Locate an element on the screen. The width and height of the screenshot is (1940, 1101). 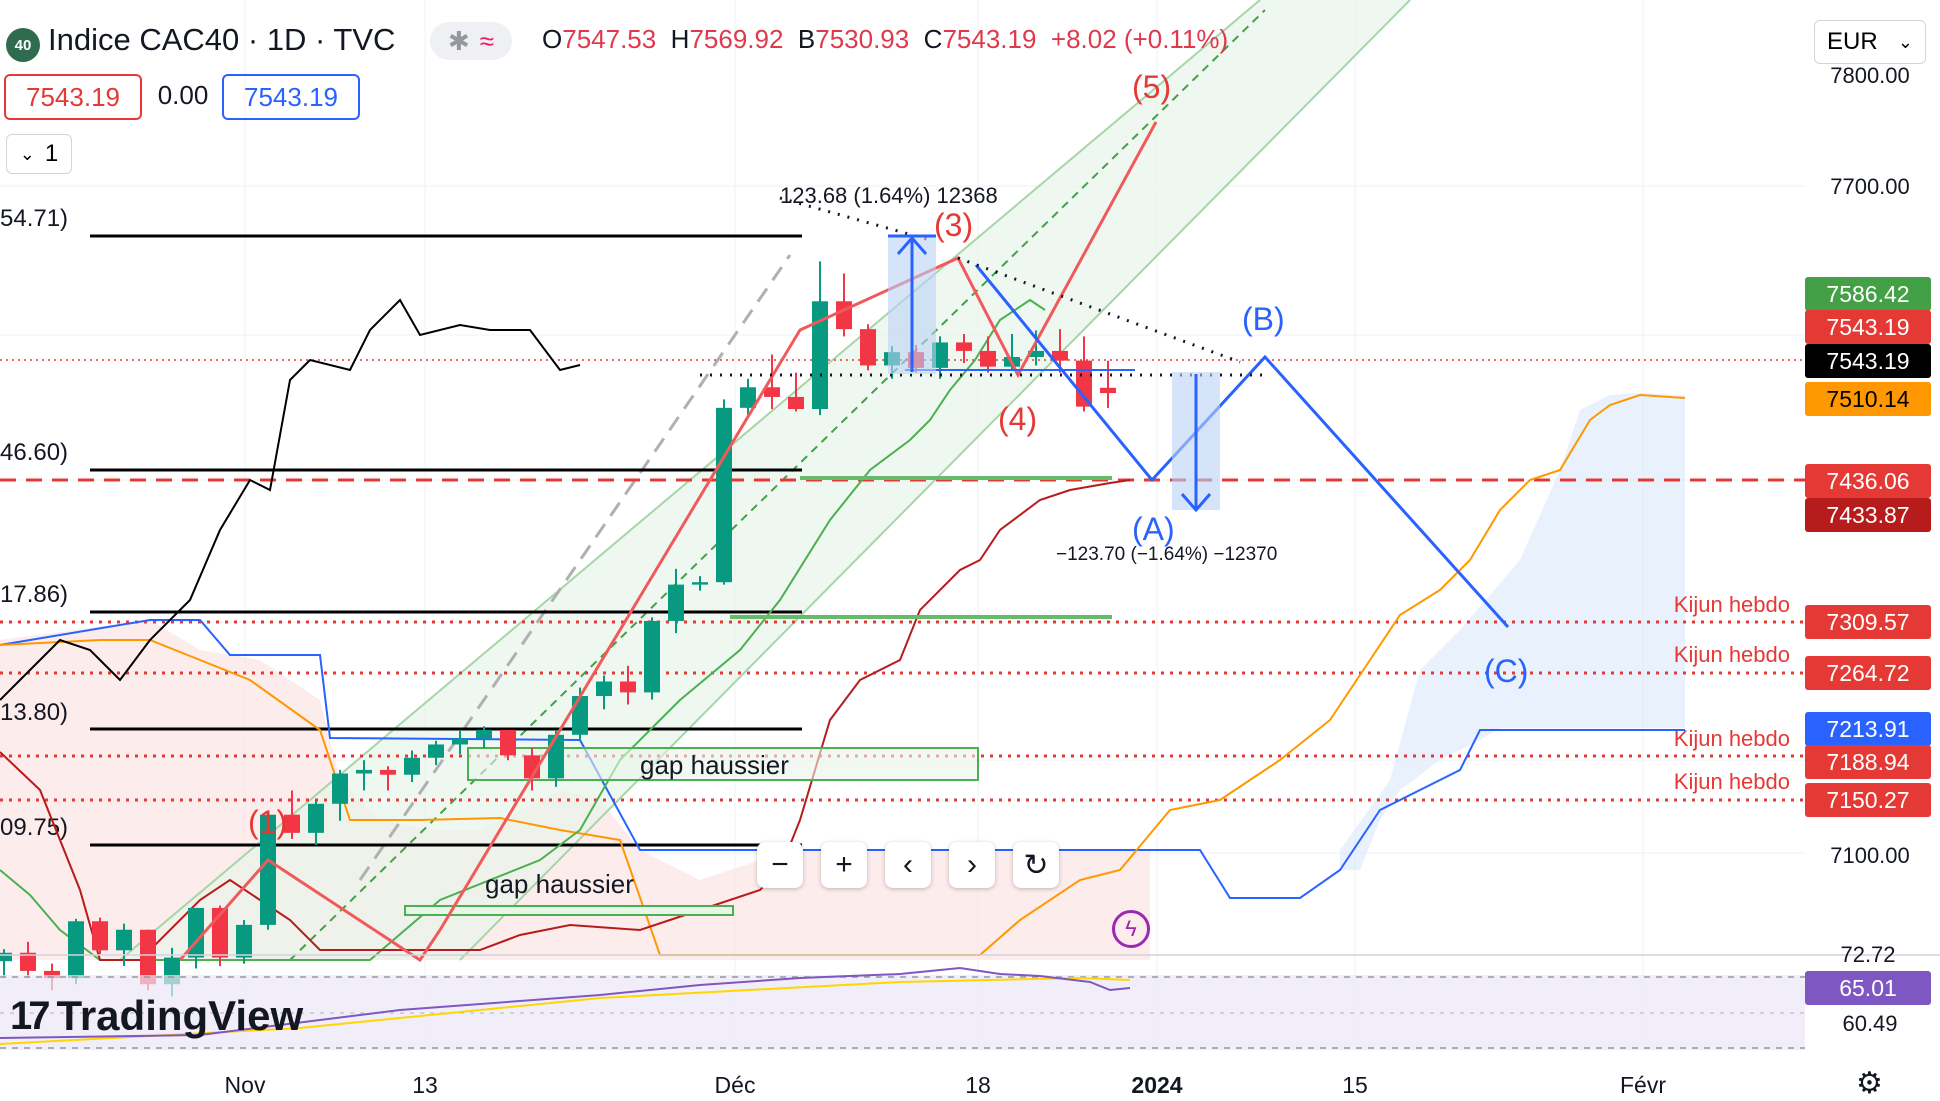
price-badge-label: 7433.87 is located at coordinates (1867, 515).